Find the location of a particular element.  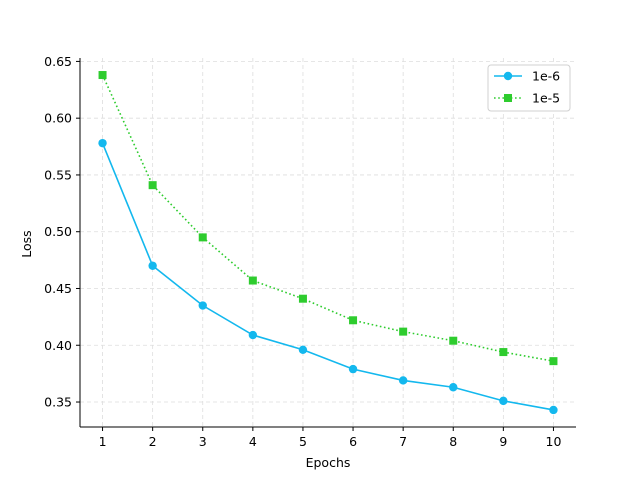

legend-entry: 1e-6 is located at coordinates (527, 76).